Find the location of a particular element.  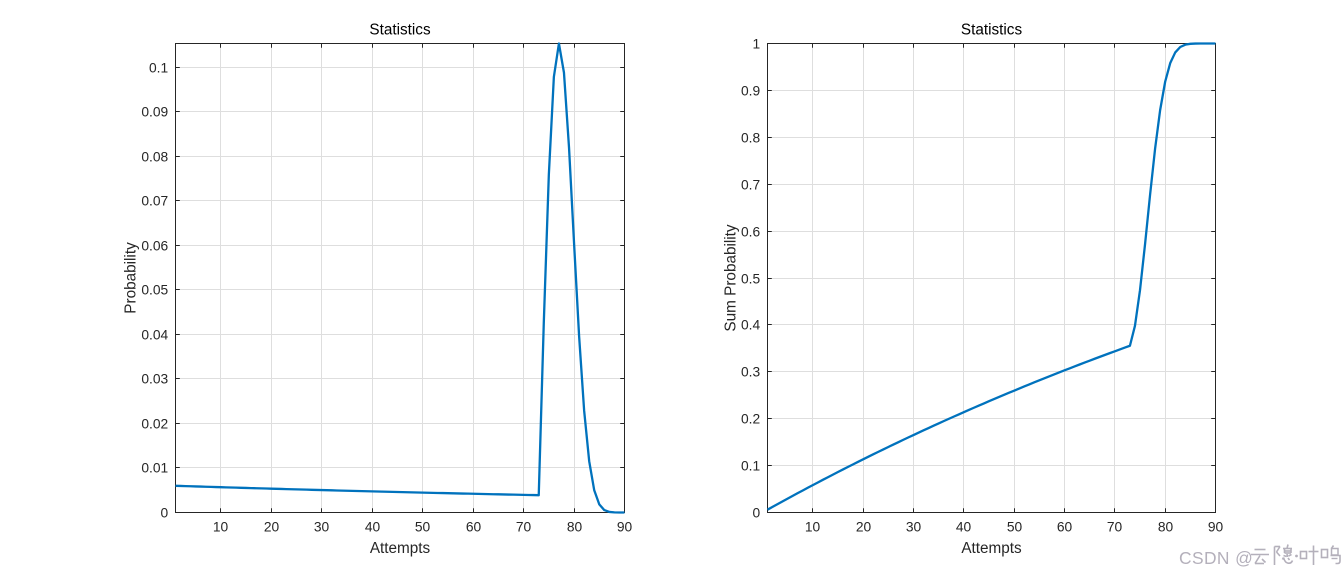

svg-text: 0.02 is located at coordinates (154, 424).